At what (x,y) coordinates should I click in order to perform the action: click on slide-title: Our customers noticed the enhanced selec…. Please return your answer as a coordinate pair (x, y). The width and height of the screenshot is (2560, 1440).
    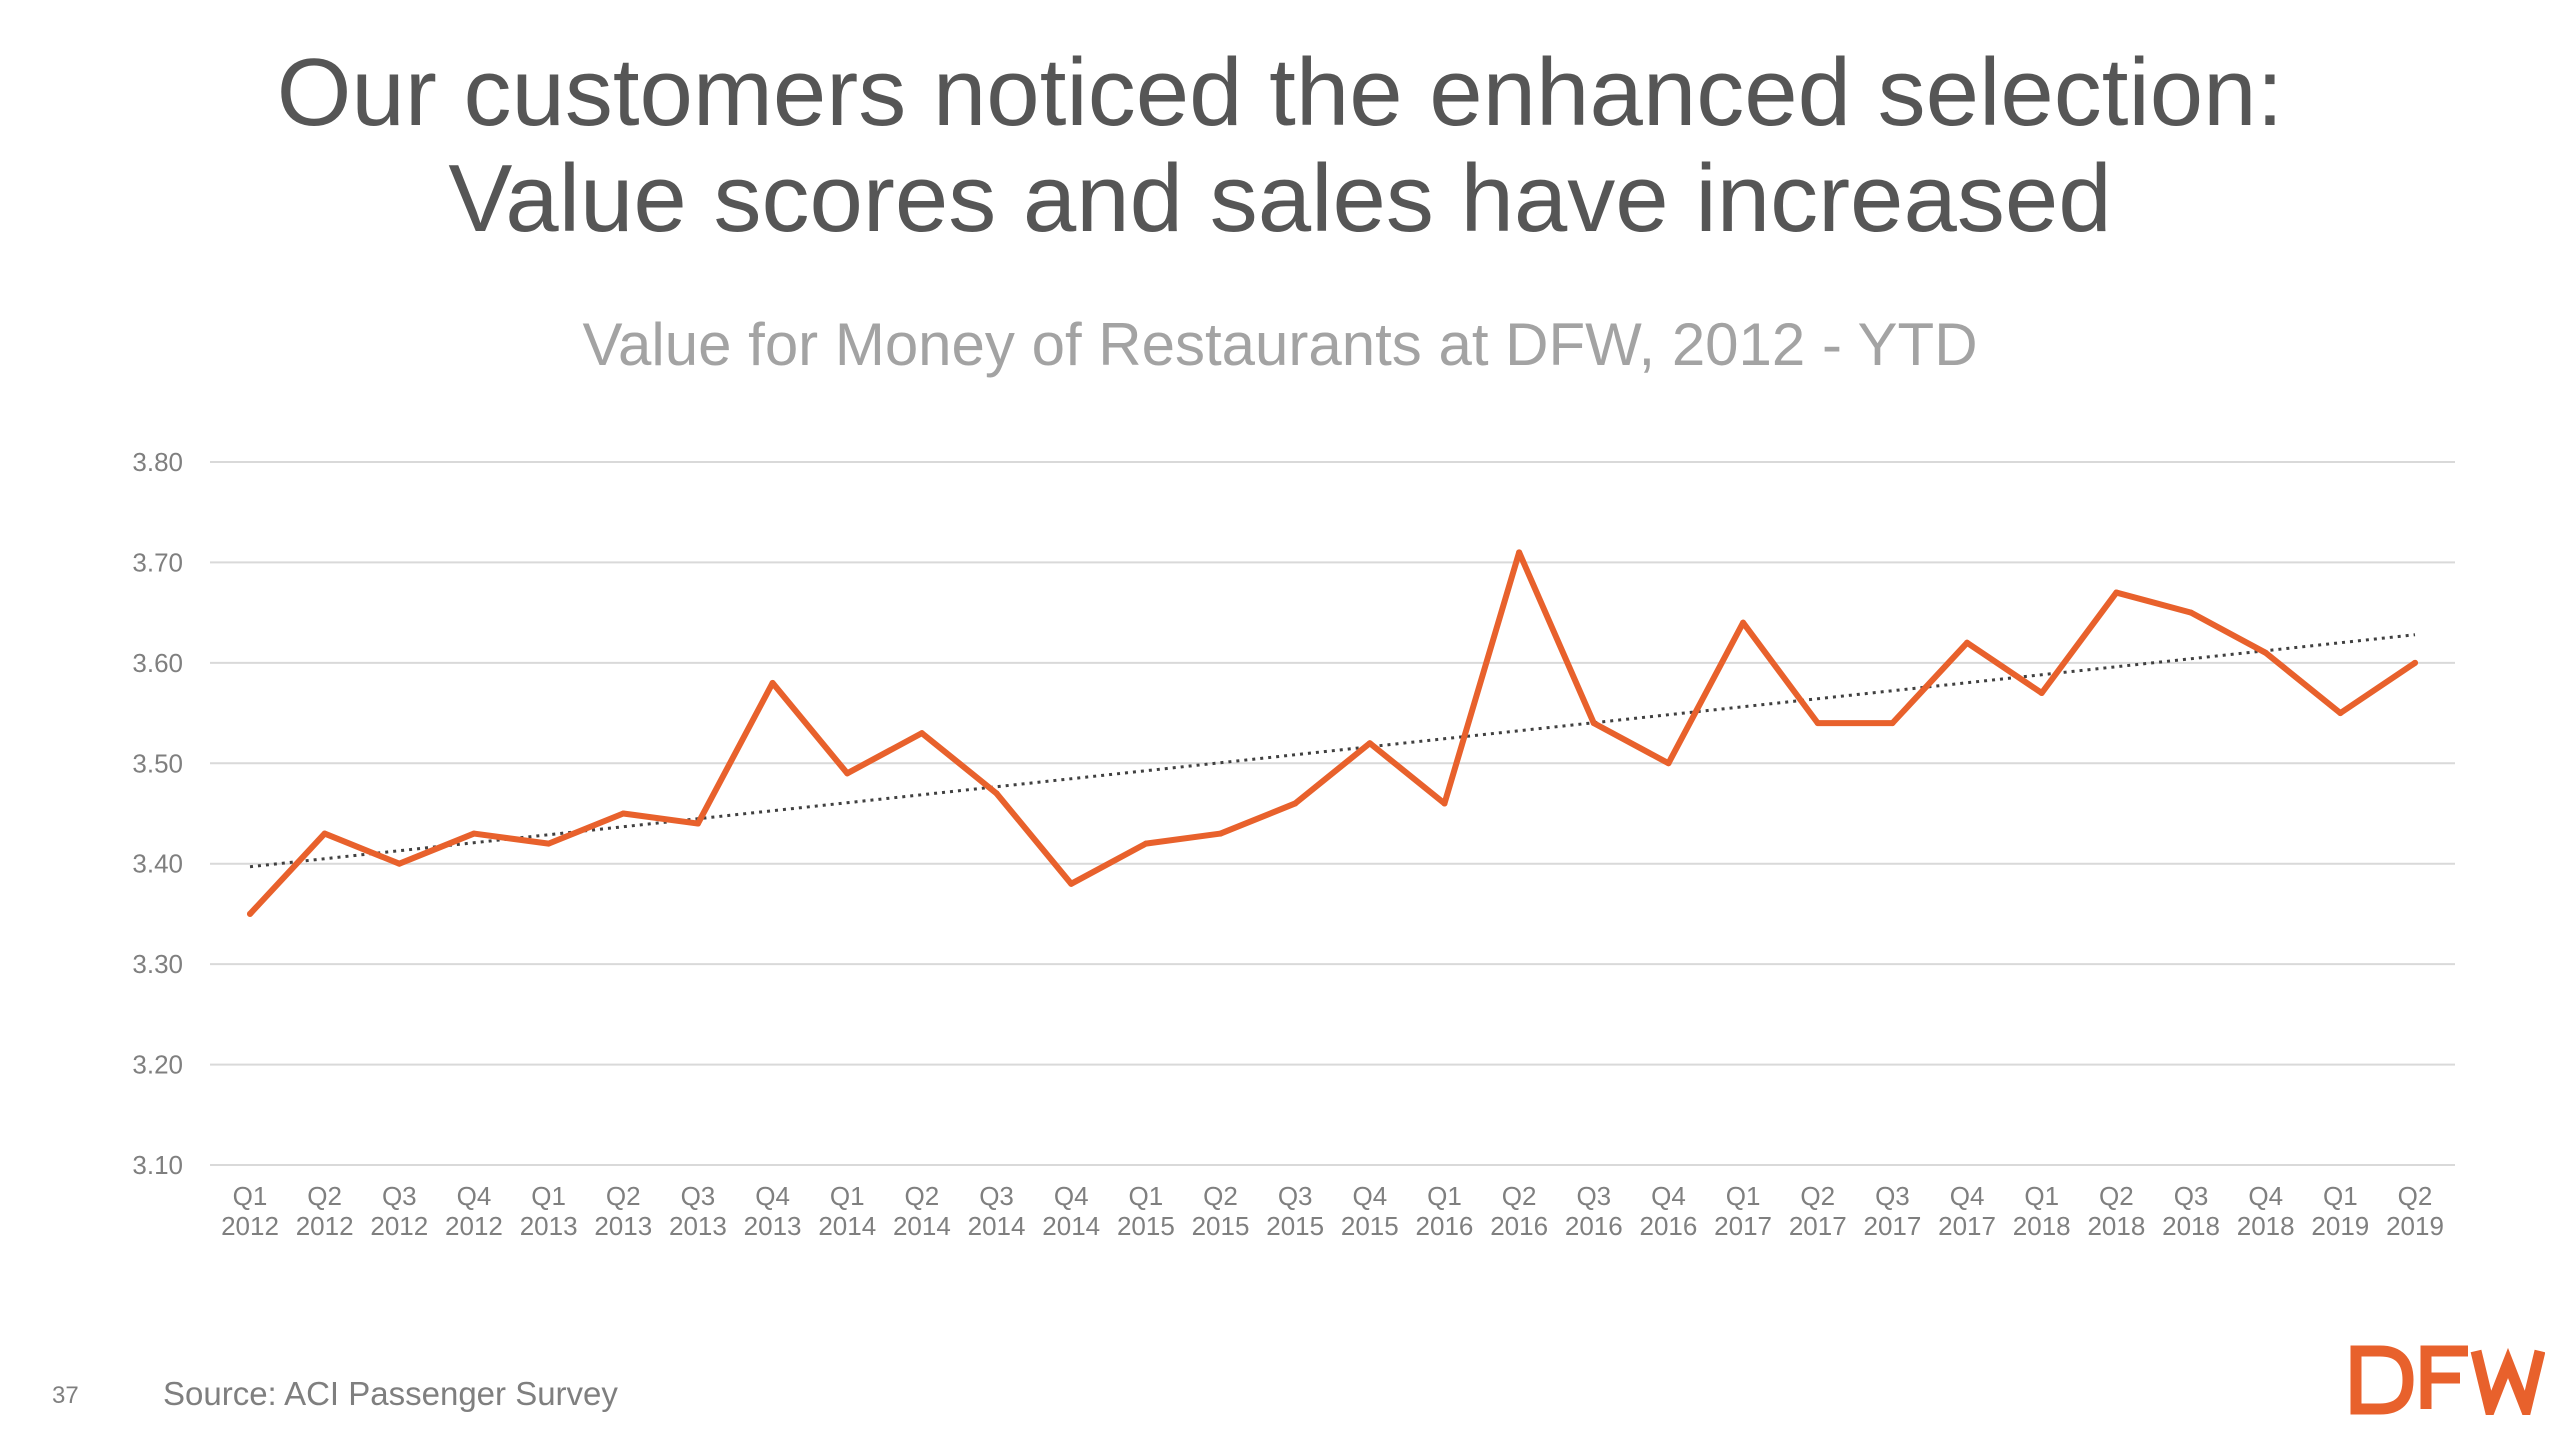
    Looking at the image, I should click on (1280, 146).